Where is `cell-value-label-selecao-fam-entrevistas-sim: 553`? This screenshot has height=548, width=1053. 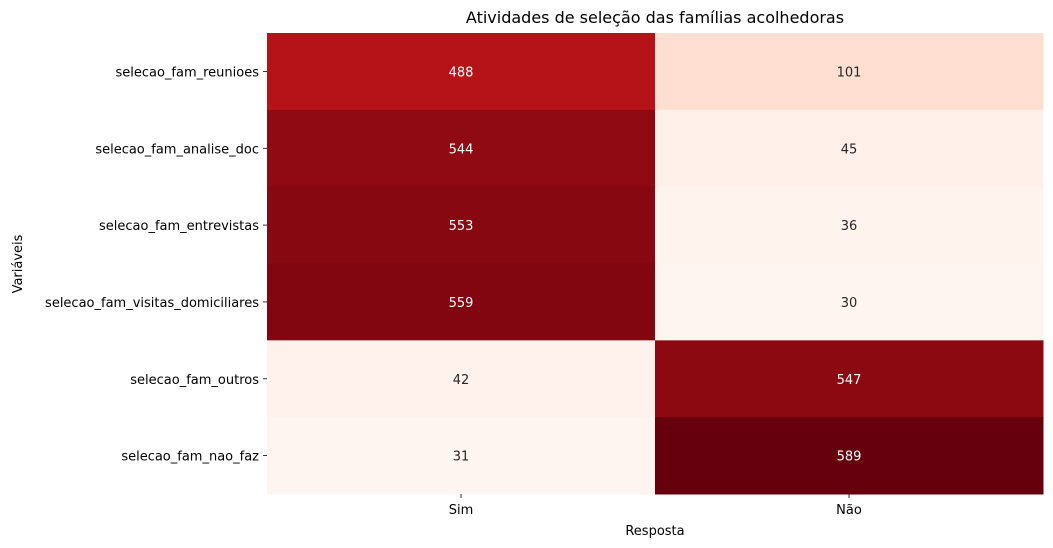 cell-value-label-selecao-fam-entrevistas-sim: 553 is located at coordinates (461, 226).